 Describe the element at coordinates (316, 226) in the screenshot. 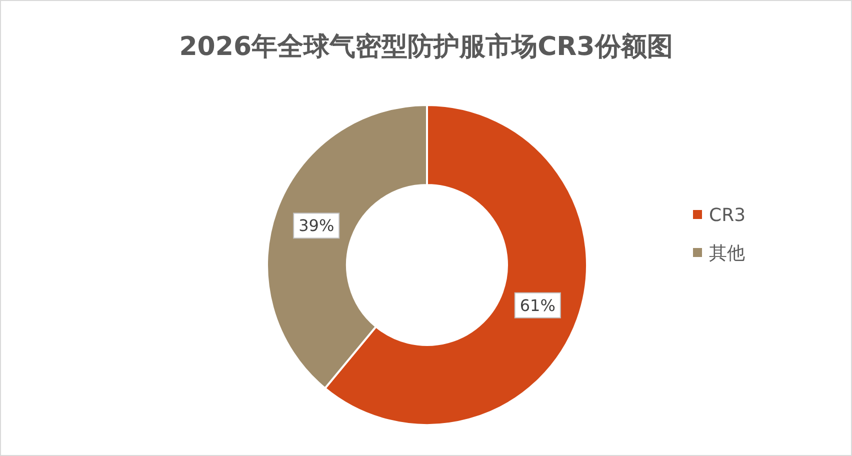

I see `data-label: 39%` at that location.